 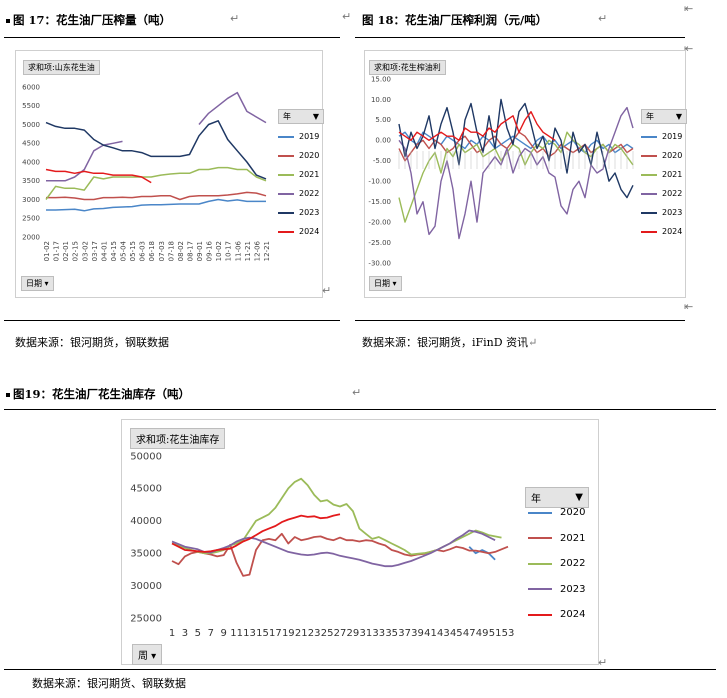 I want to click on fig18-date-filter-button: 日期 ▾, so click(x=385, y=283).